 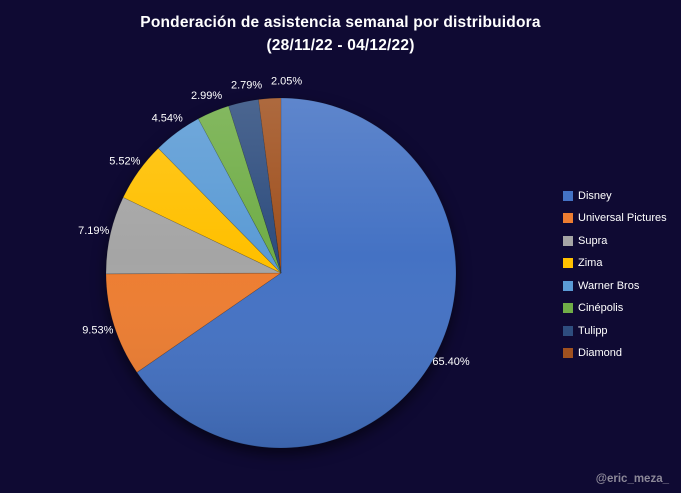 I want to click on legend-label-cinepolis: Cinépolis, so click(x=601, y=308).